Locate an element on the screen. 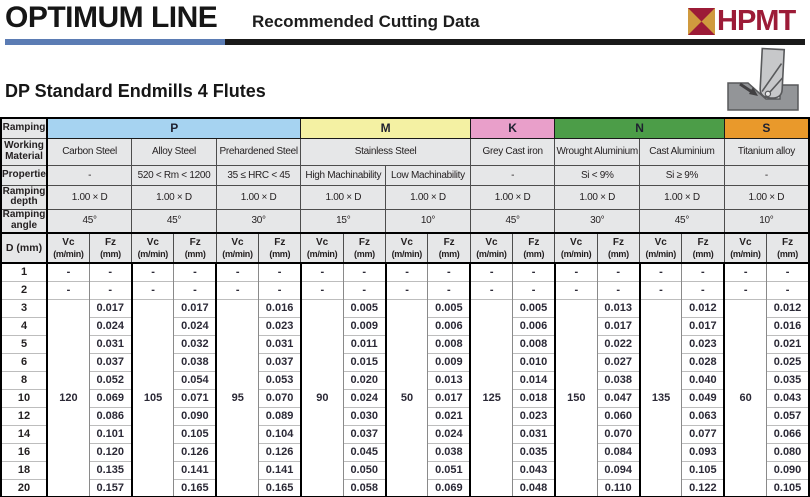  table-row: 2 -- -- -- -- -- -- -- -- -- is located at coordinates (405, 289).